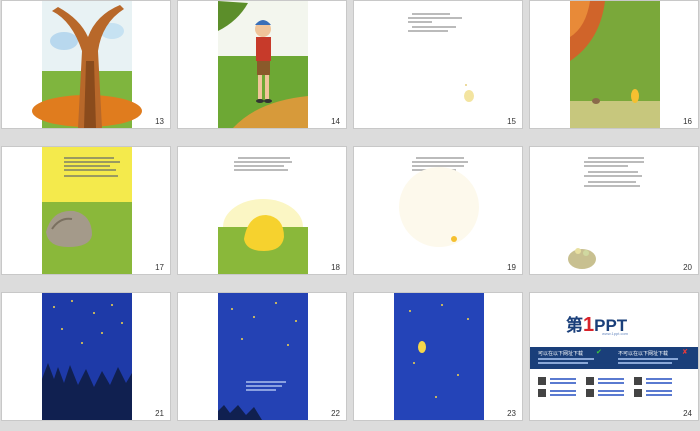  I want to click on flowers-illustration, so click(582, 258).